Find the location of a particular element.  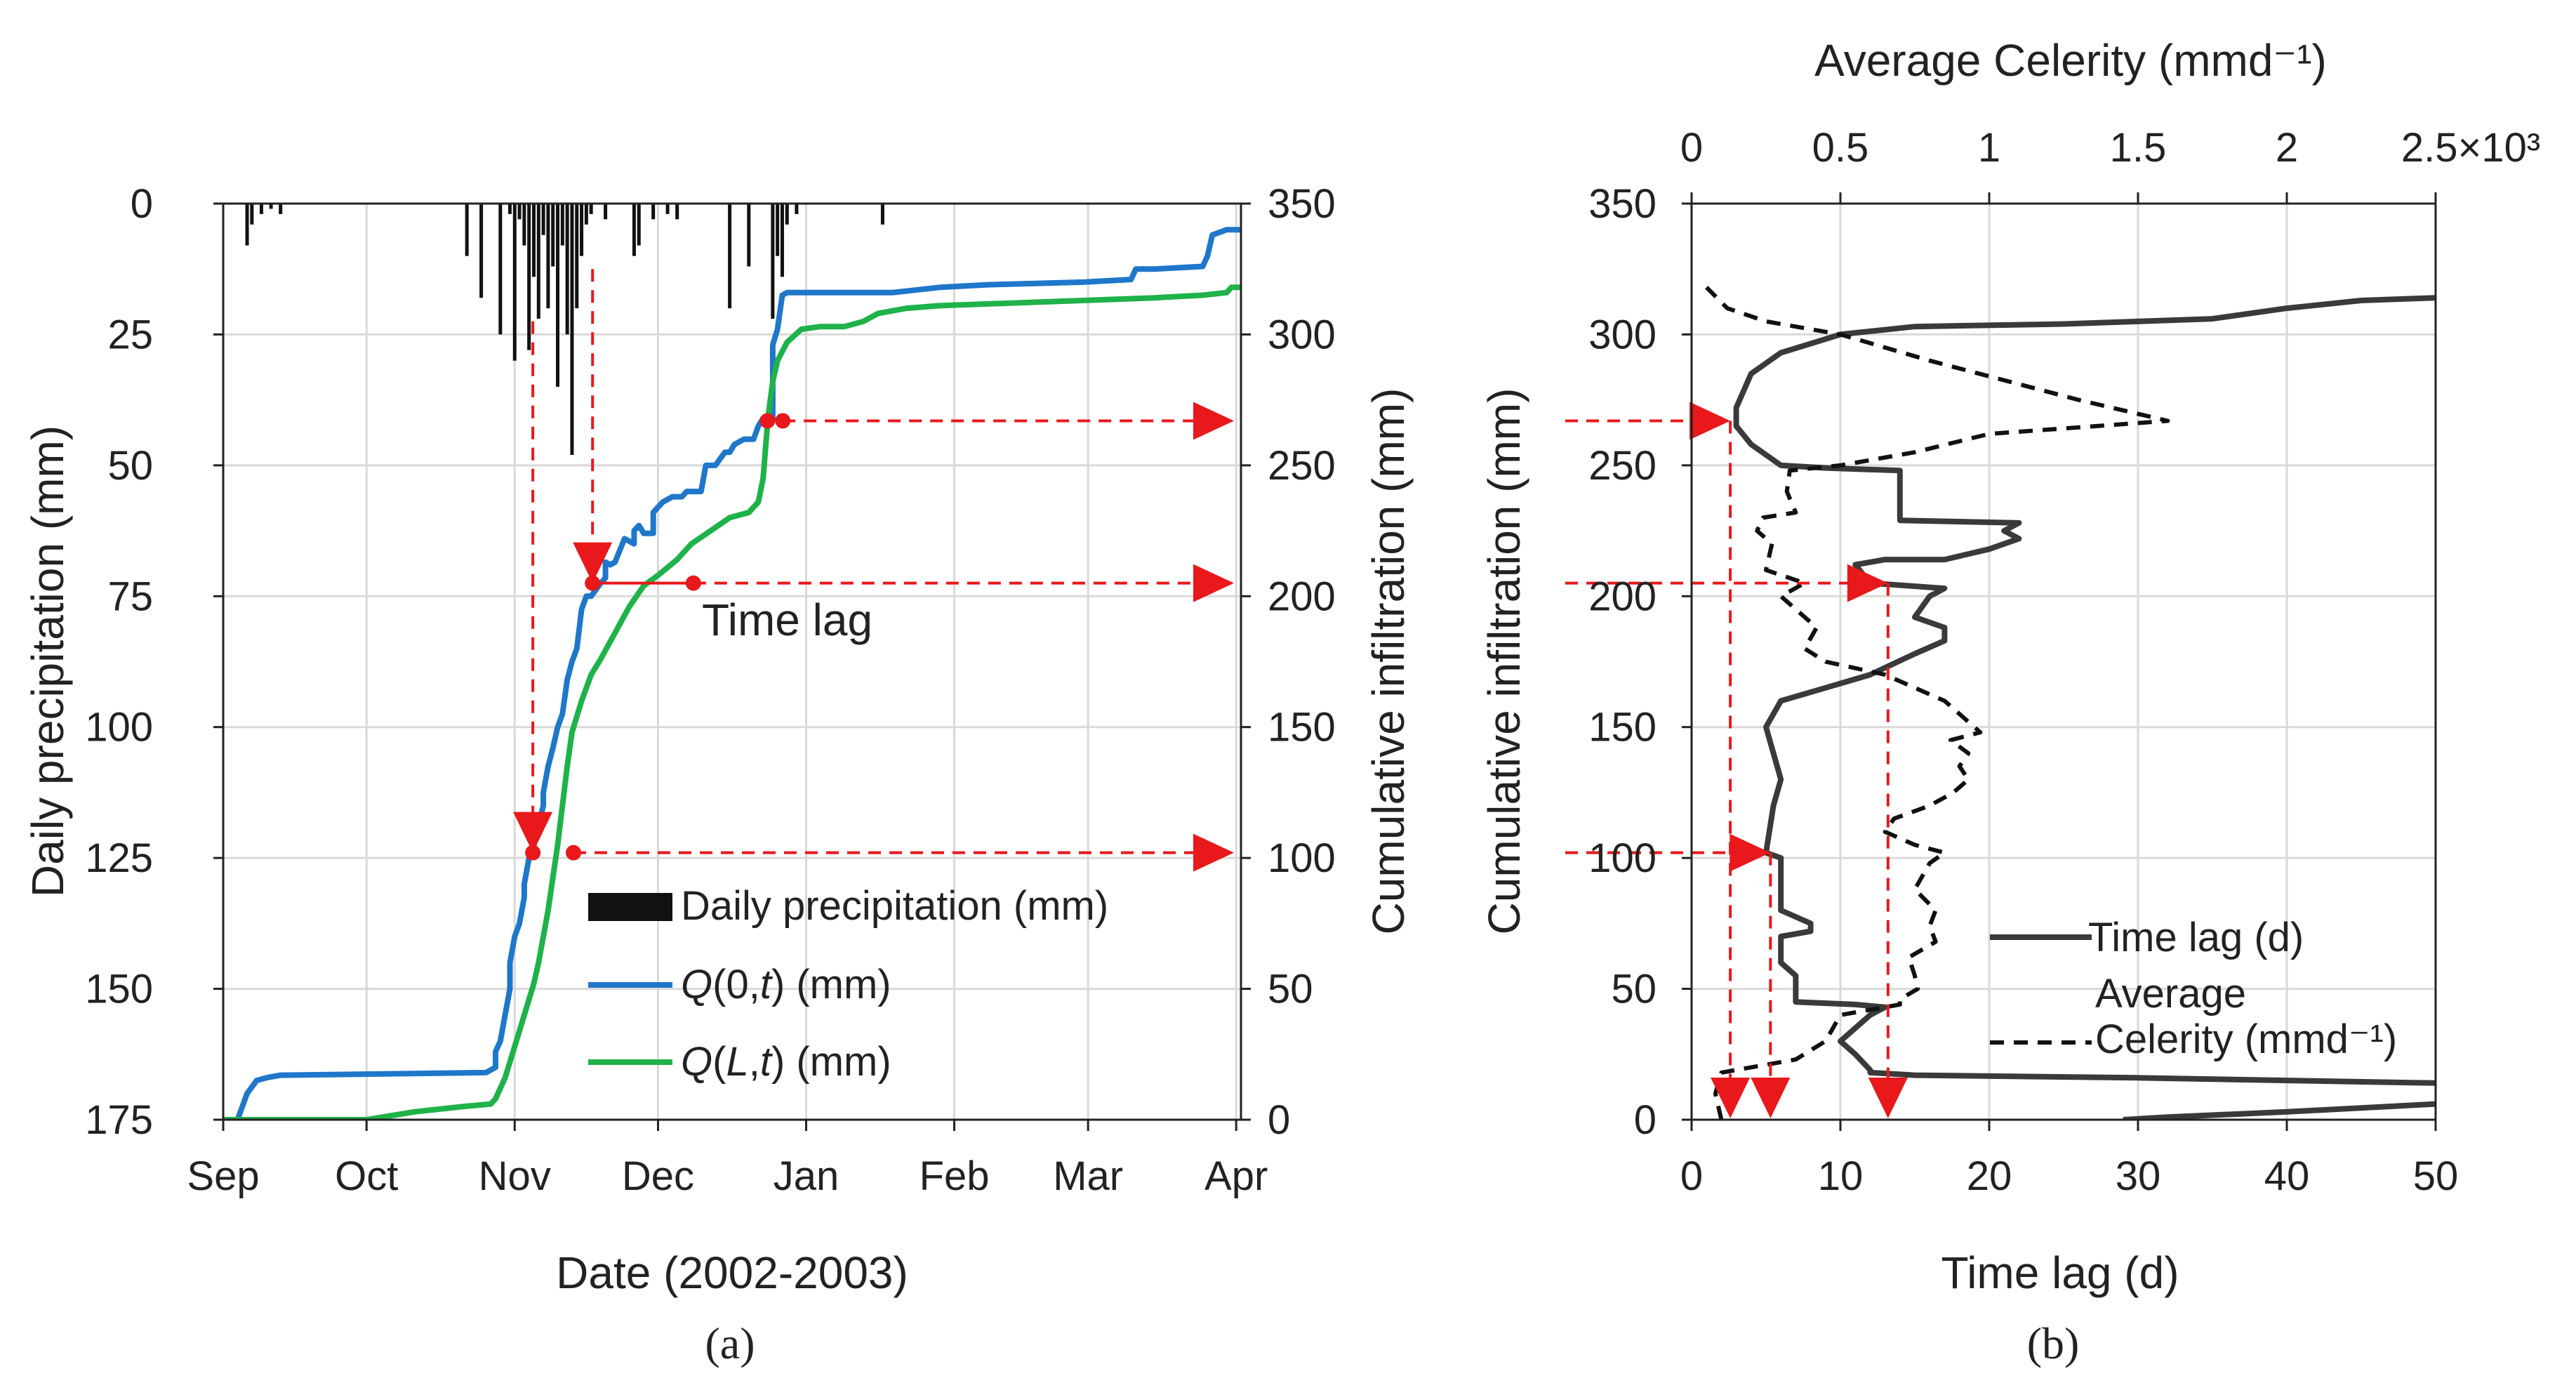

chart-b-x-tick-label: 50 is located at coordinates (2436, 1176).